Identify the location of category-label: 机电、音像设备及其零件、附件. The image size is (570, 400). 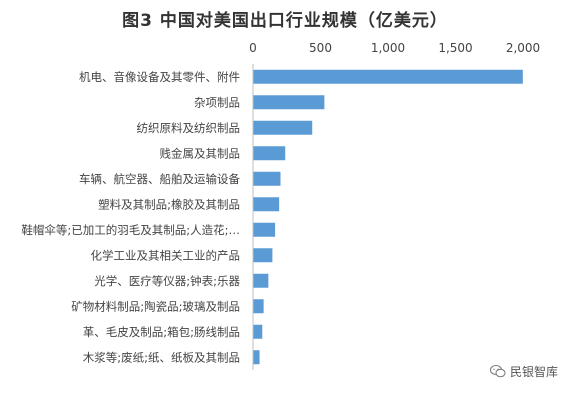
(159, 77).